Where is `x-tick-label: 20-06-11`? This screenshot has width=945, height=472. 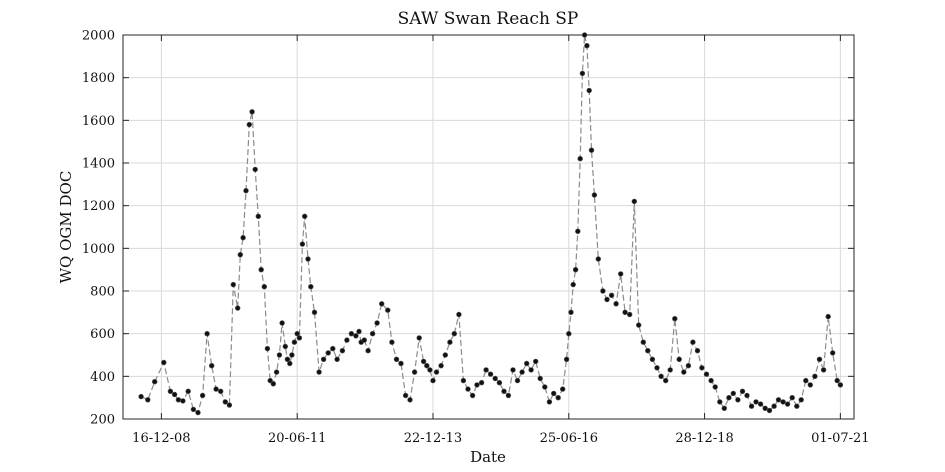
x-tick-label: 20-06-11 is located at coordinates (297, 438).